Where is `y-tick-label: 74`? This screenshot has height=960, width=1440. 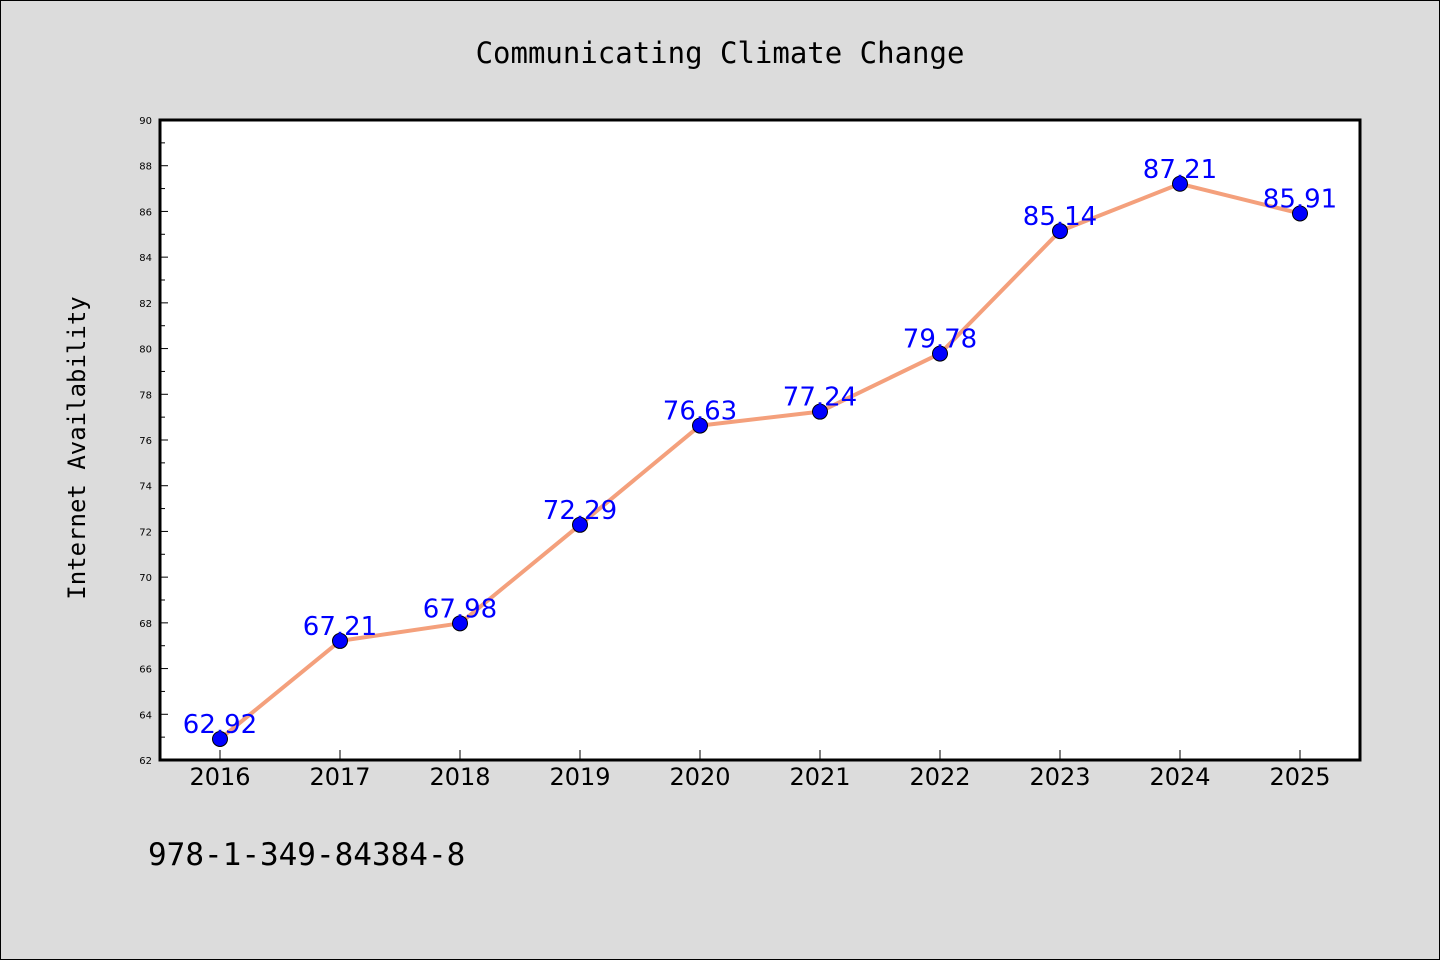
y-tick-label: 74 is located at coordinates (145, 487).